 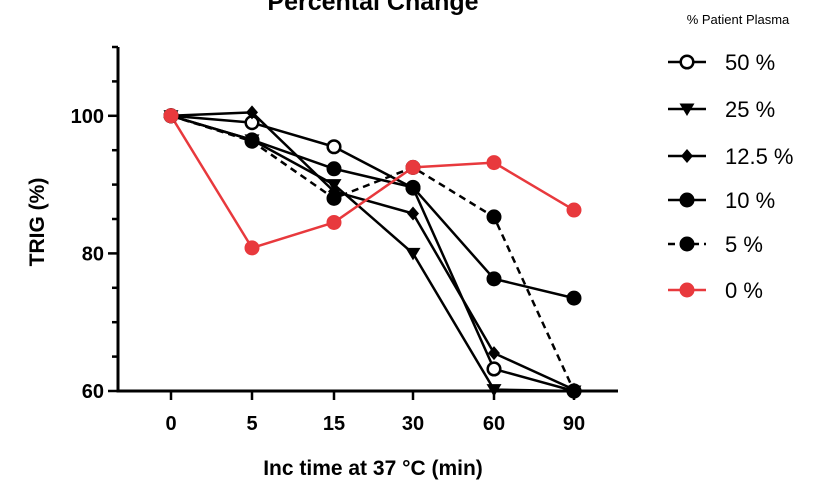 What do you see at coordinates (413, 424) in the screenshot?
I see `x-tick-label: 30` at bounding box center [413, 424].